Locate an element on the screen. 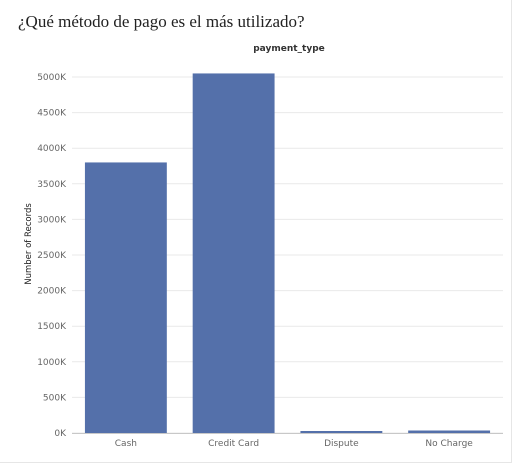  bar-dispute is located at coordinates (341, 432).